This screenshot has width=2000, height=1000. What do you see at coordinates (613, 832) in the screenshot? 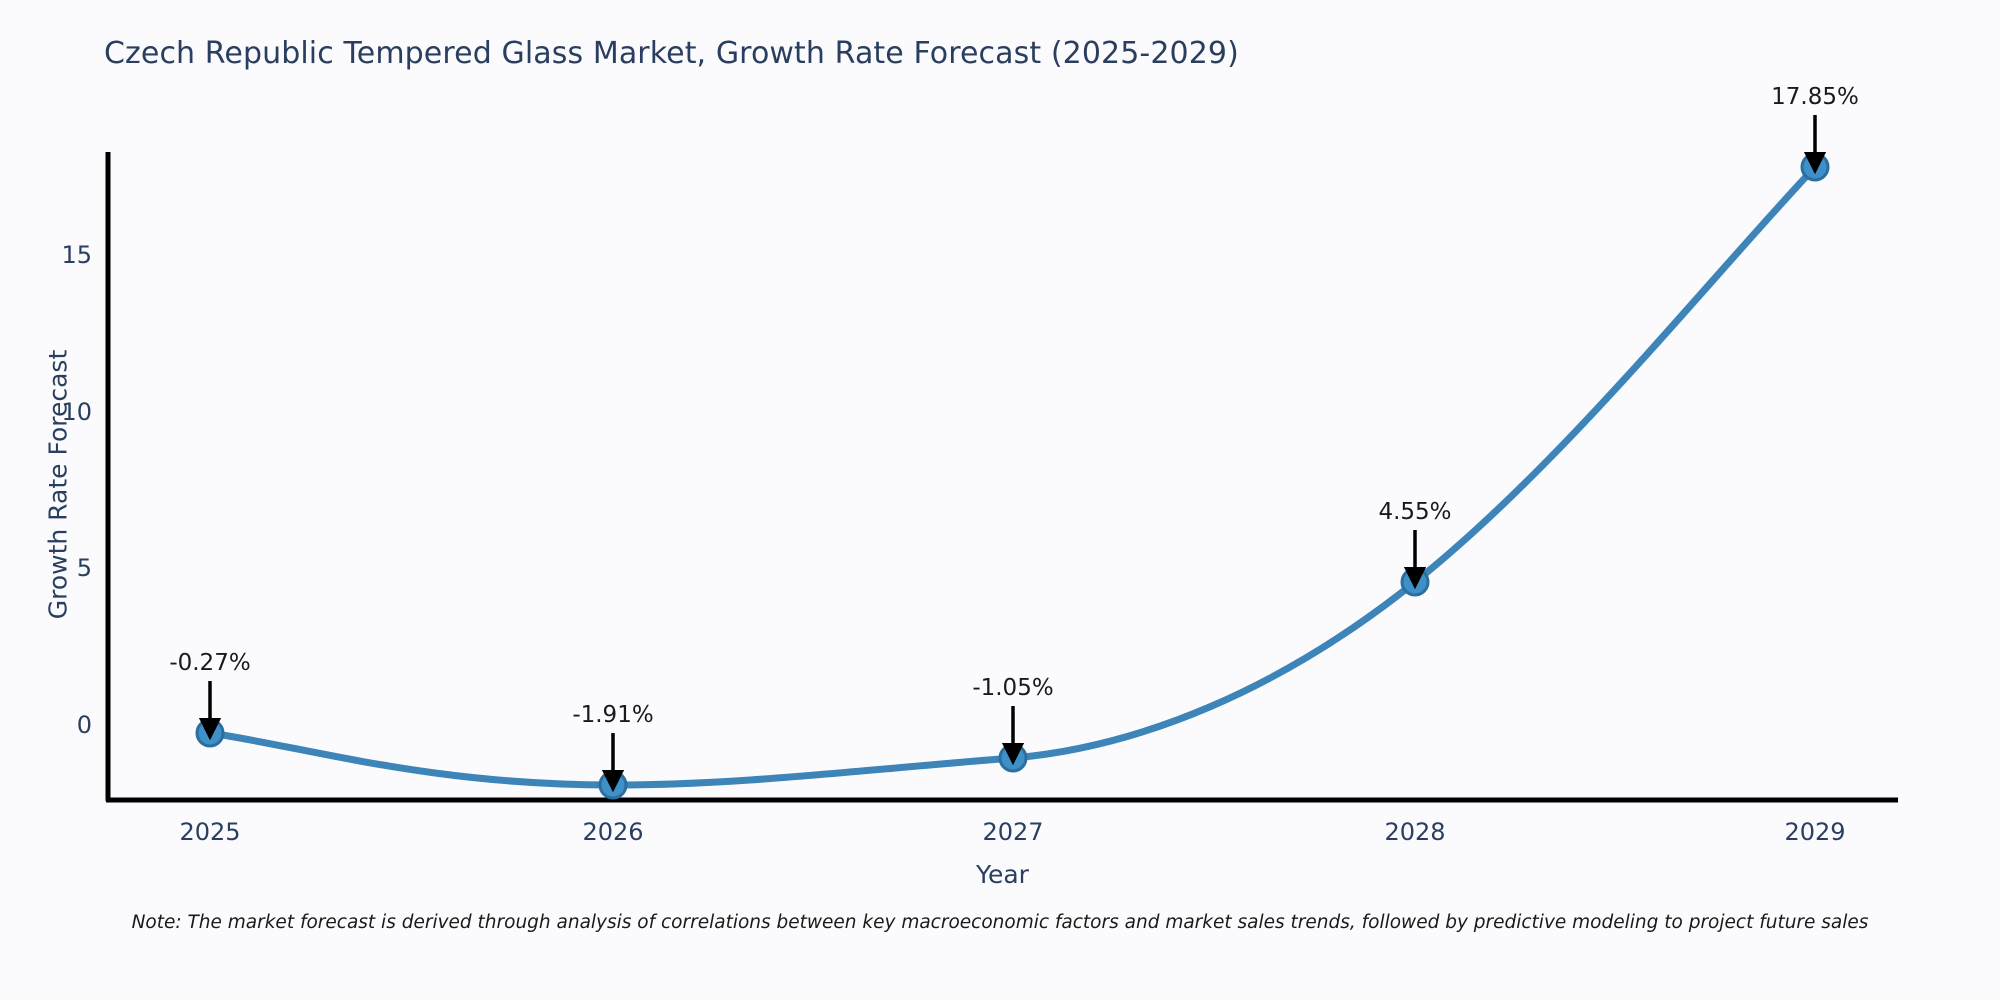
I see `x-tick-label-2026: 2026` at bounding box center [613, 832].